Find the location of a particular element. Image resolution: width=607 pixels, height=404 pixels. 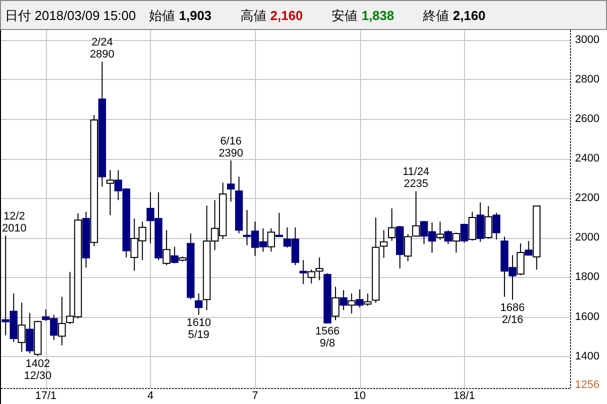

xtick: 17/1 is located at coordinates (46, 396).